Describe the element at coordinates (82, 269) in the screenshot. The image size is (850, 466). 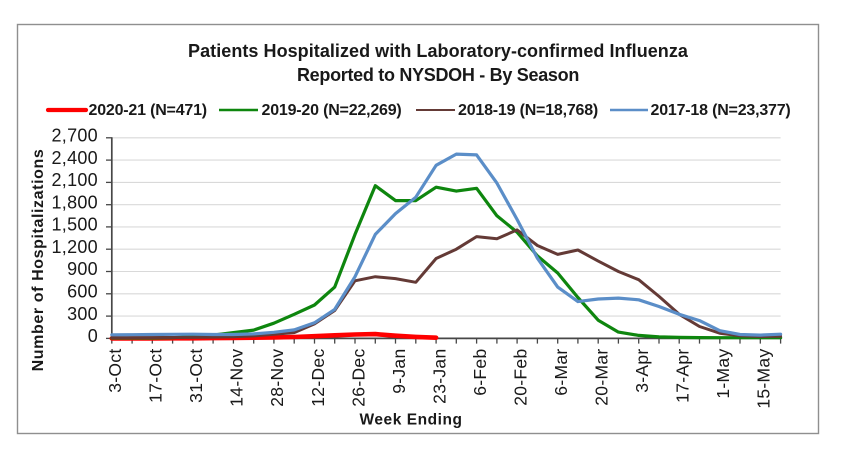
I see `svg-text: 900` at that location.